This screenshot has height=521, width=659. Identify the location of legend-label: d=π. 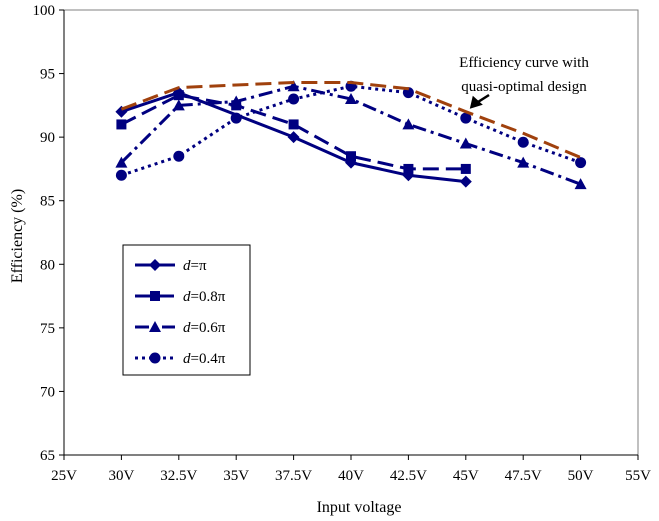
(195, 266).